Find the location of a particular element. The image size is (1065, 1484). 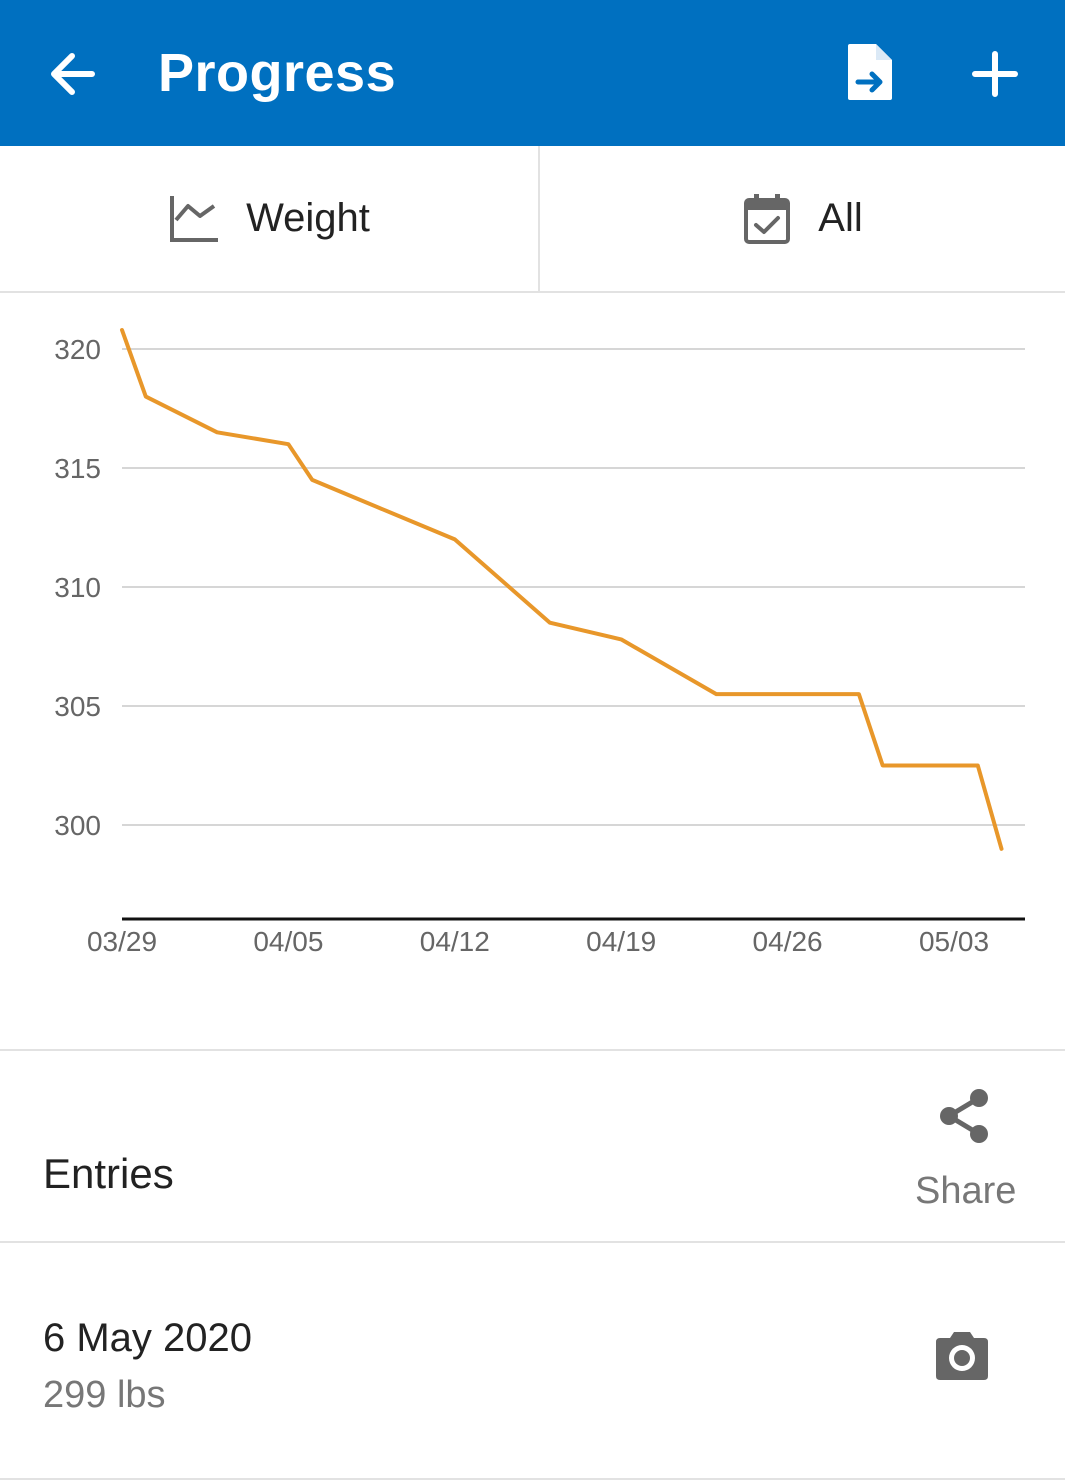

y-tick-label: 305 is located at coordinates (77, 706).